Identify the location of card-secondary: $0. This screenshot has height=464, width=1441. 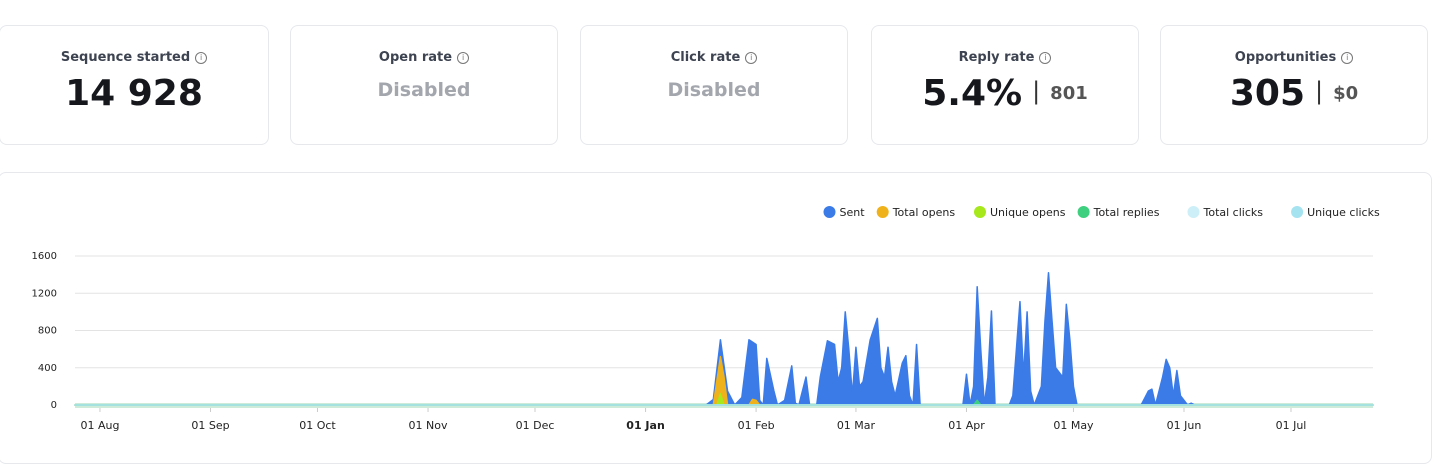
(1346, 93).